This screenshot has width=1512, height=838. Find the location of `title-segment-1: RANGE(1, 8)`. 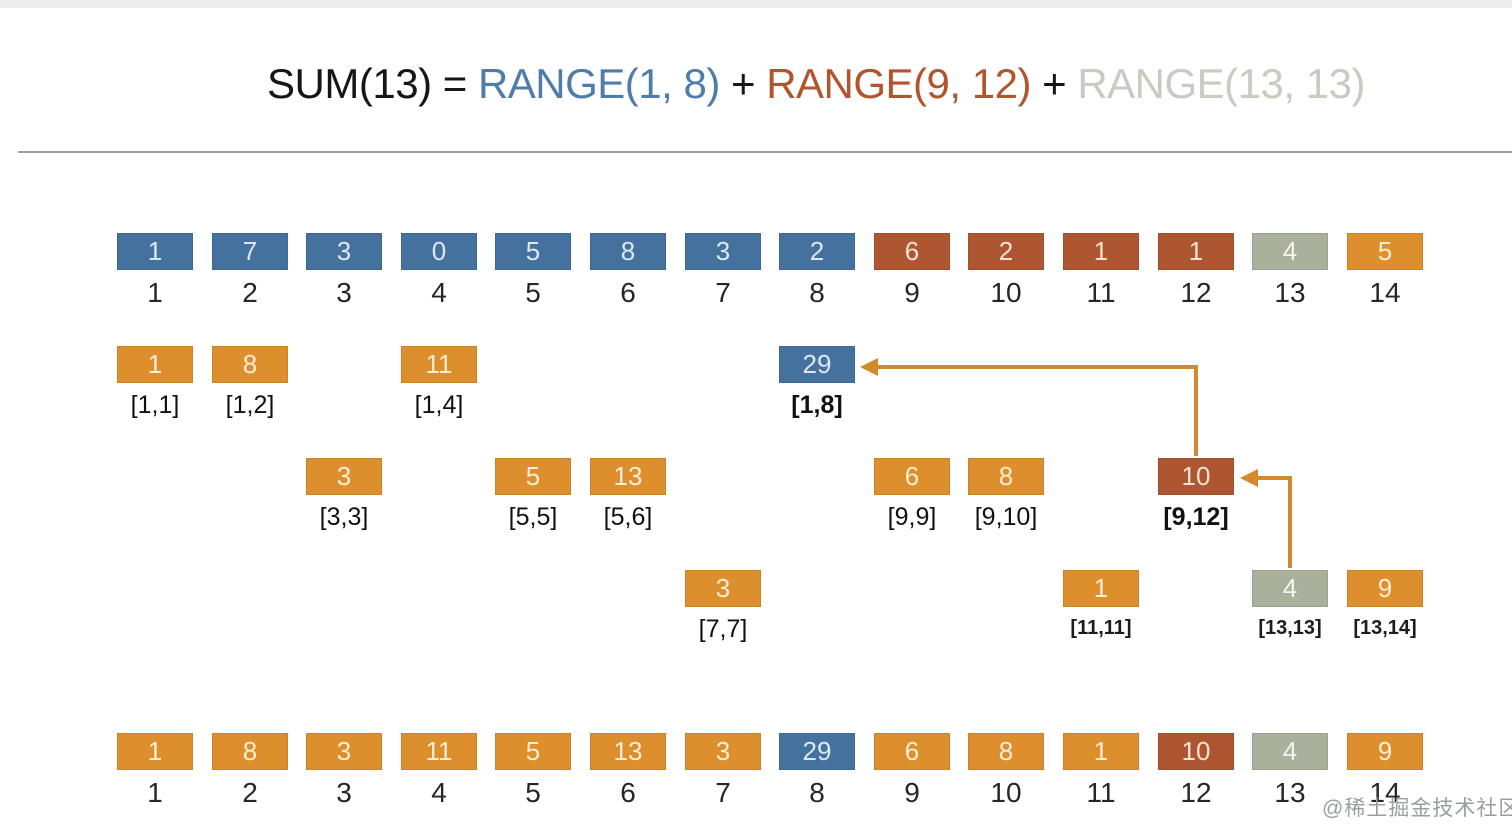

title-segment-1: RANGE(1, 8) is located at coordinates (598, 83).